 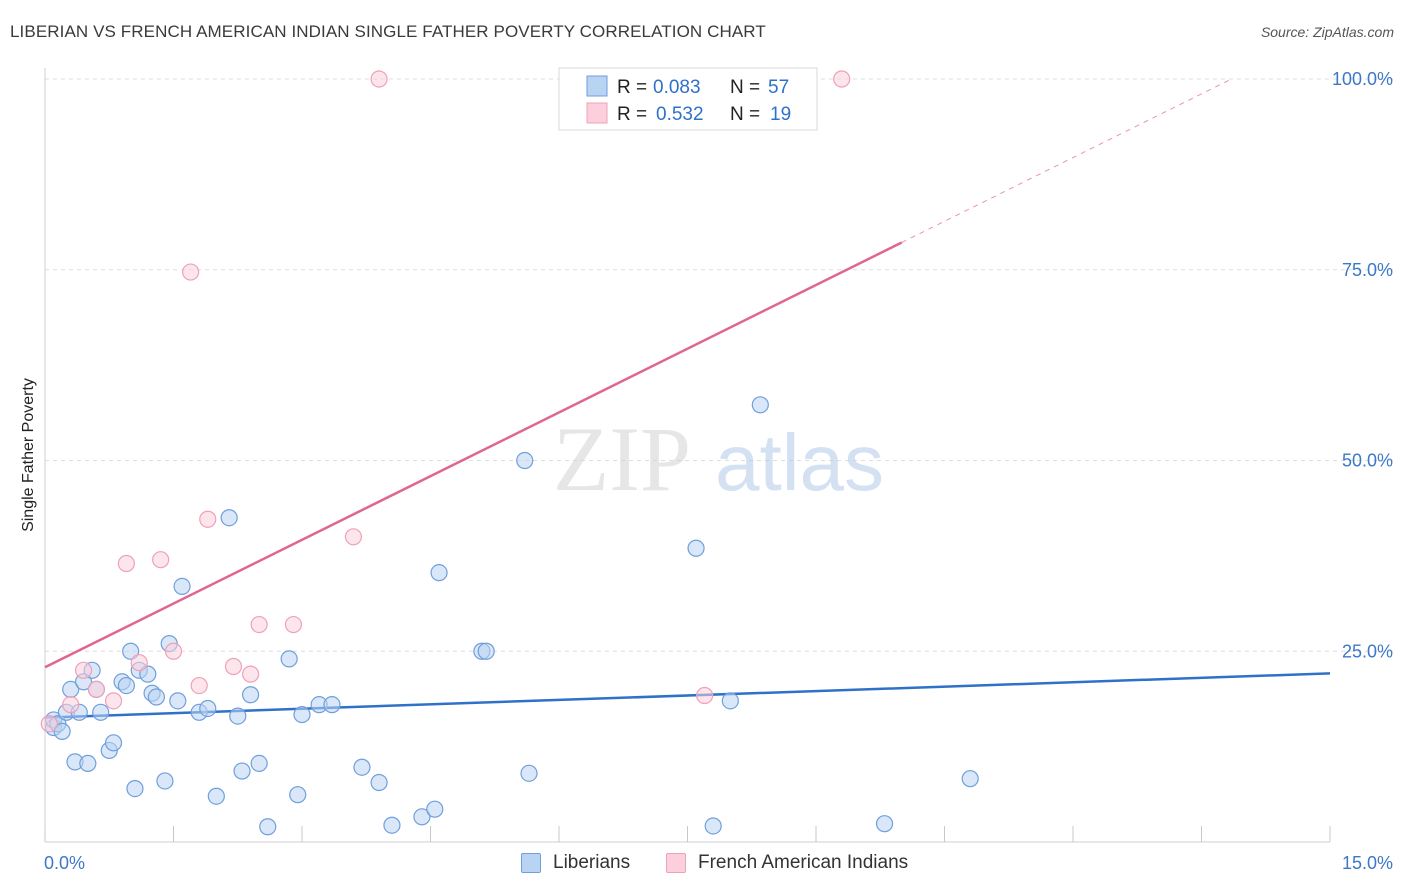 What do you see at coordinates (632, 114) in the screenshot?
I see `legend-r-label-2: R =` at bounding box center [632, 114].